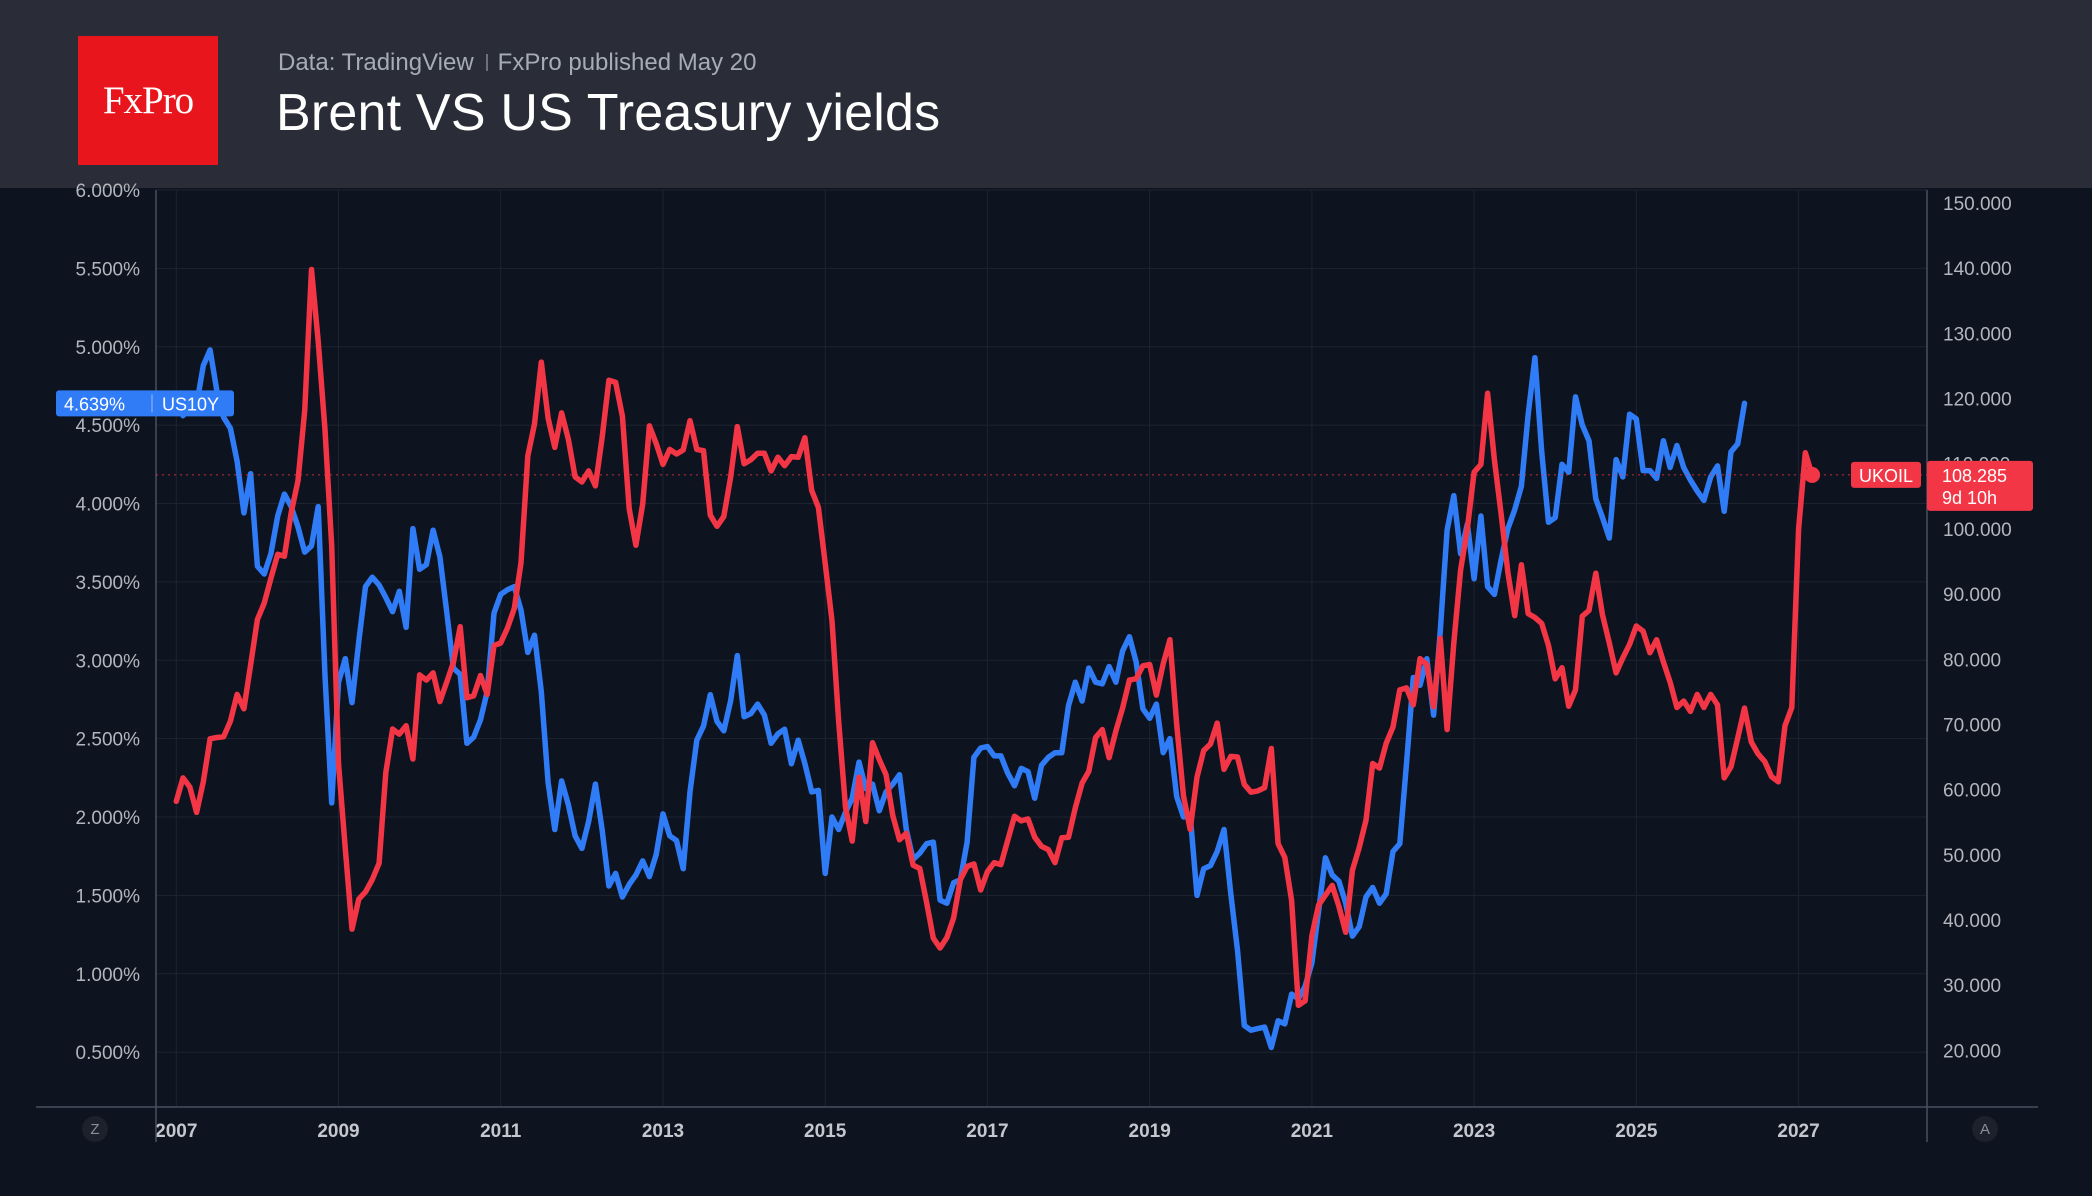 The width and height of the screenshot is (2092, 1196). Describe the element at coordinates (94, 404) in the screenshot. I see `us10y-last-value: 4.639%` at that location.